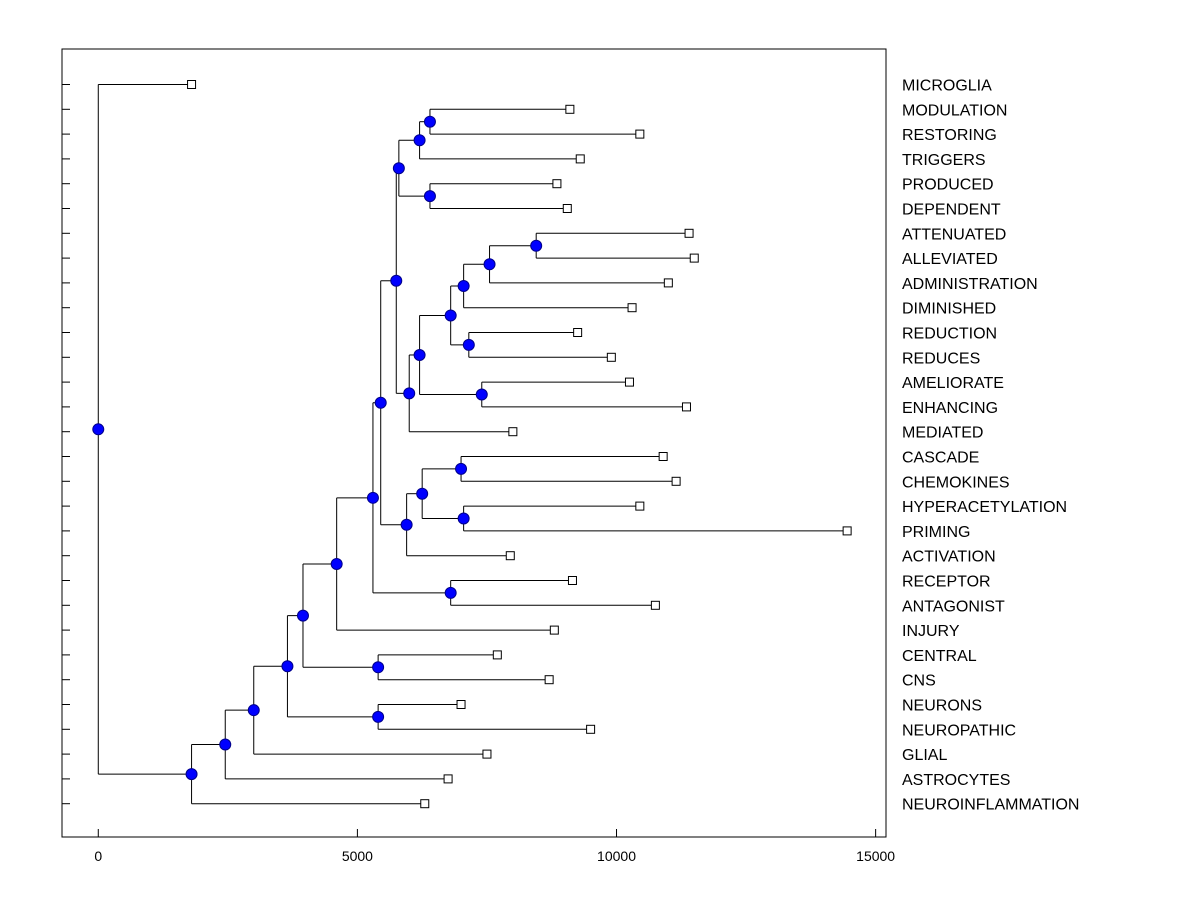  I want to click on leaf-ticks, so click(66, 444).